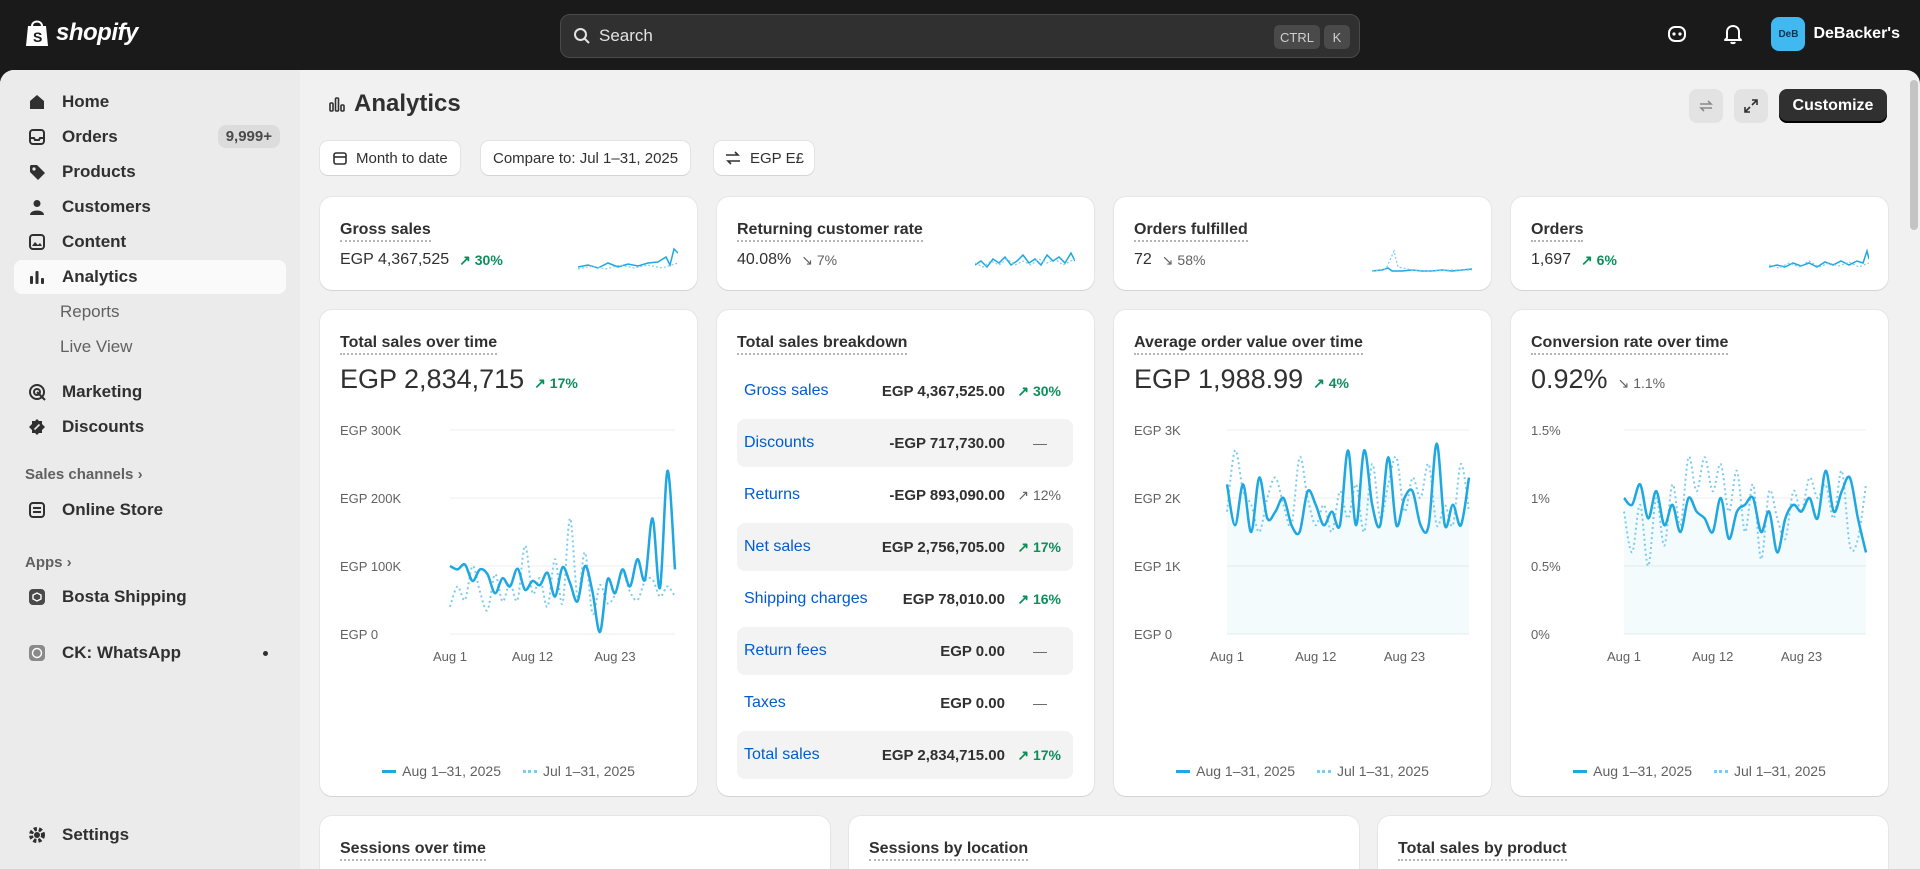  What do you see at coordinates (150, 427) in the screenshot?
I see `sidebar-item-discounts: Discounts` at bounding box center [150, 427].